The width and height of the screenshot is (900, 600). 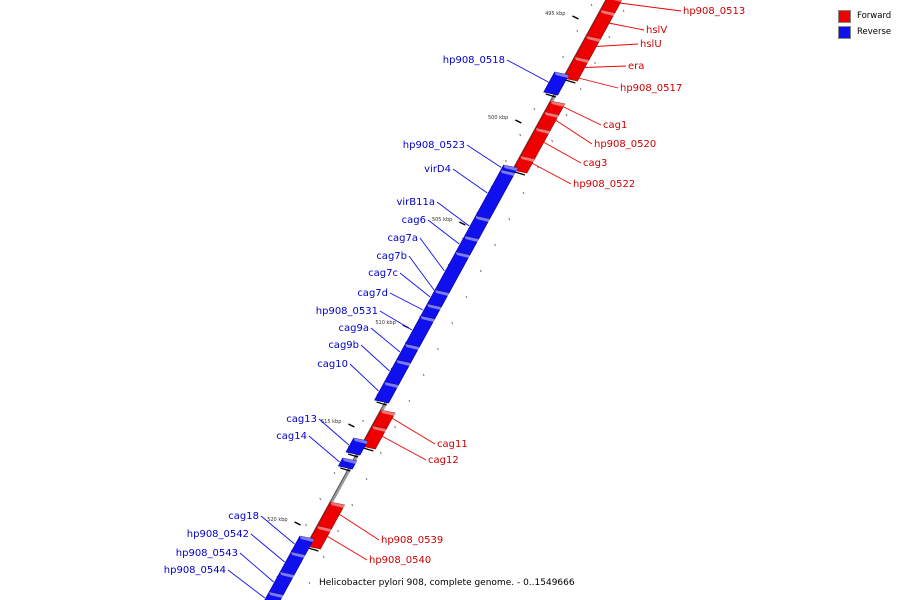 I want to click on gene-label-hp908_0513: hp908_0513, so click(x=714, y=11).